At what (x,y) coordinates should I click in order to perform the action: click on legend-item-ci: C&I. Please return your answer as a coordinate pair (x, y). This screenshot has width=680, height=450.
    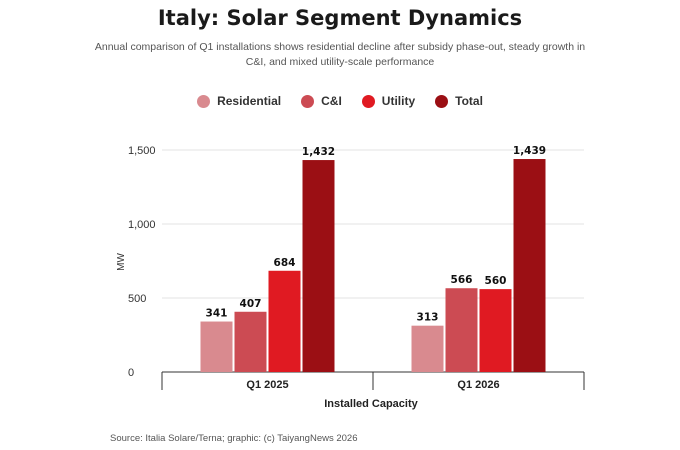
    Looking at the image, I should click on (321, 101).